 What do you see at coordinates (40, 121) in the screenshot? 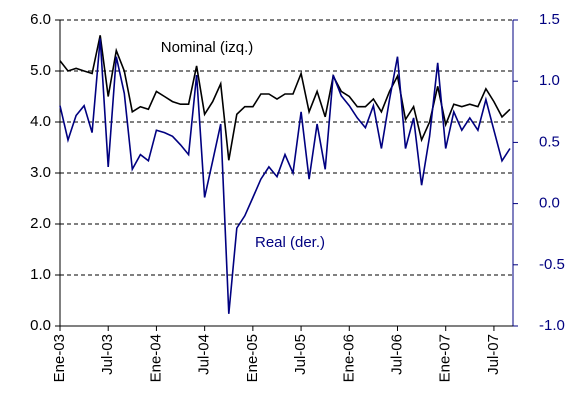
I see `y-tick-label: 4.0` at bounding box center [40, 121].